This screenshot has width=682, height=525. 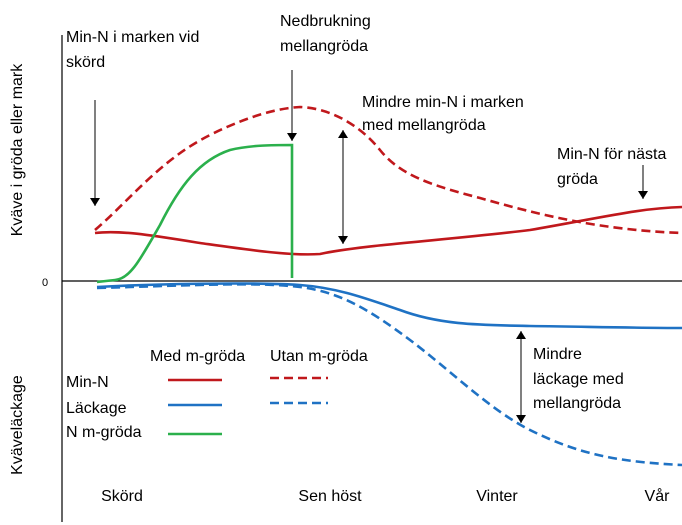 I want to click on y-upper-label: Kväve i gröda eller mark, so click(x=17, y=150).